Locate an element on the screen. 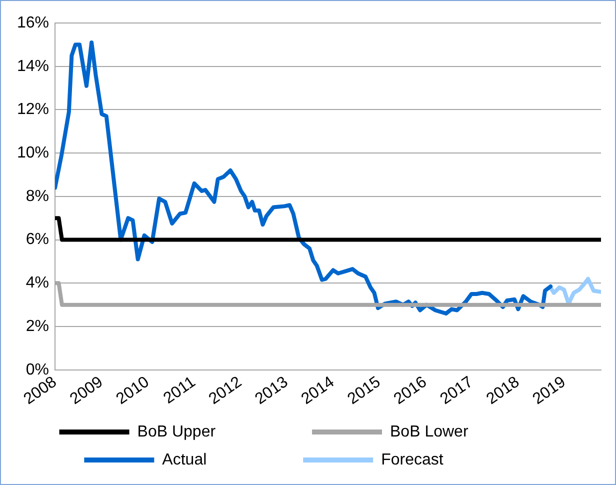 The width and height of the screenshot is (616, 485). legend-label: BoB Upper is located at coordinates (218, 431).